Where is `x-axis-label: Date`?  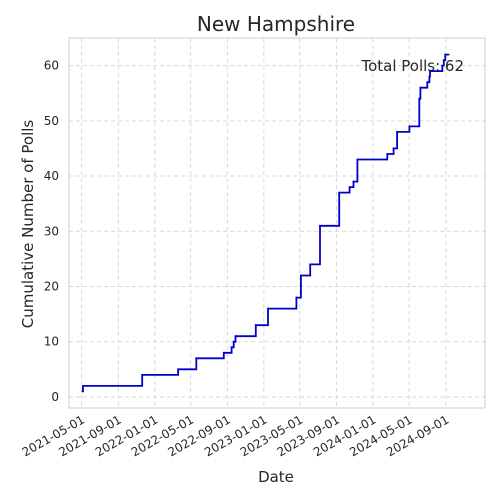
x-axis-label: Date is located at coordinates (276, 477).